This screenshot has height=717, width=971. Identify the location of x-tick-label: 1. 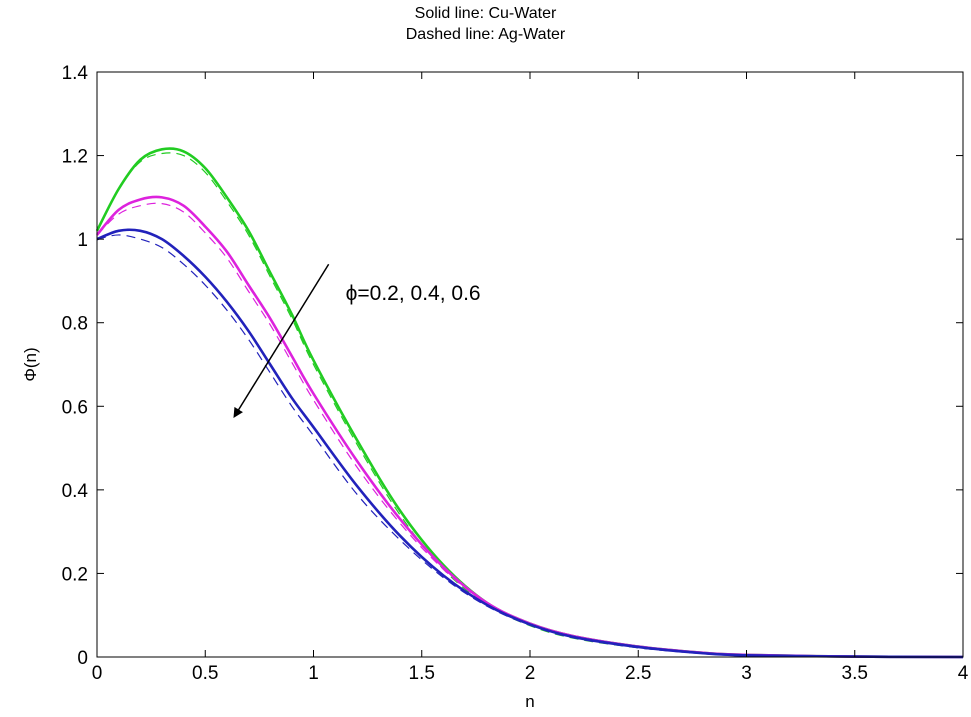
(313, 673).